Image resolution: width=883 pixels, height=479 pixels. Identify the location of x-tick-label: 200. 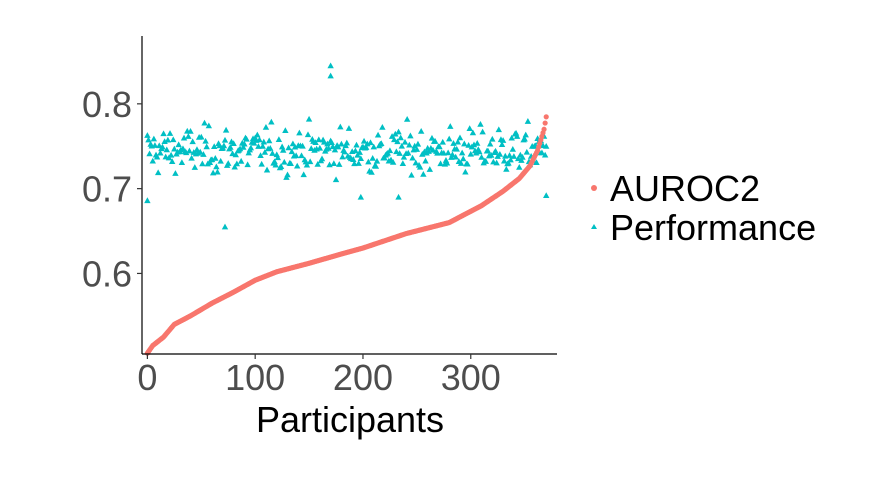
(363, 377).